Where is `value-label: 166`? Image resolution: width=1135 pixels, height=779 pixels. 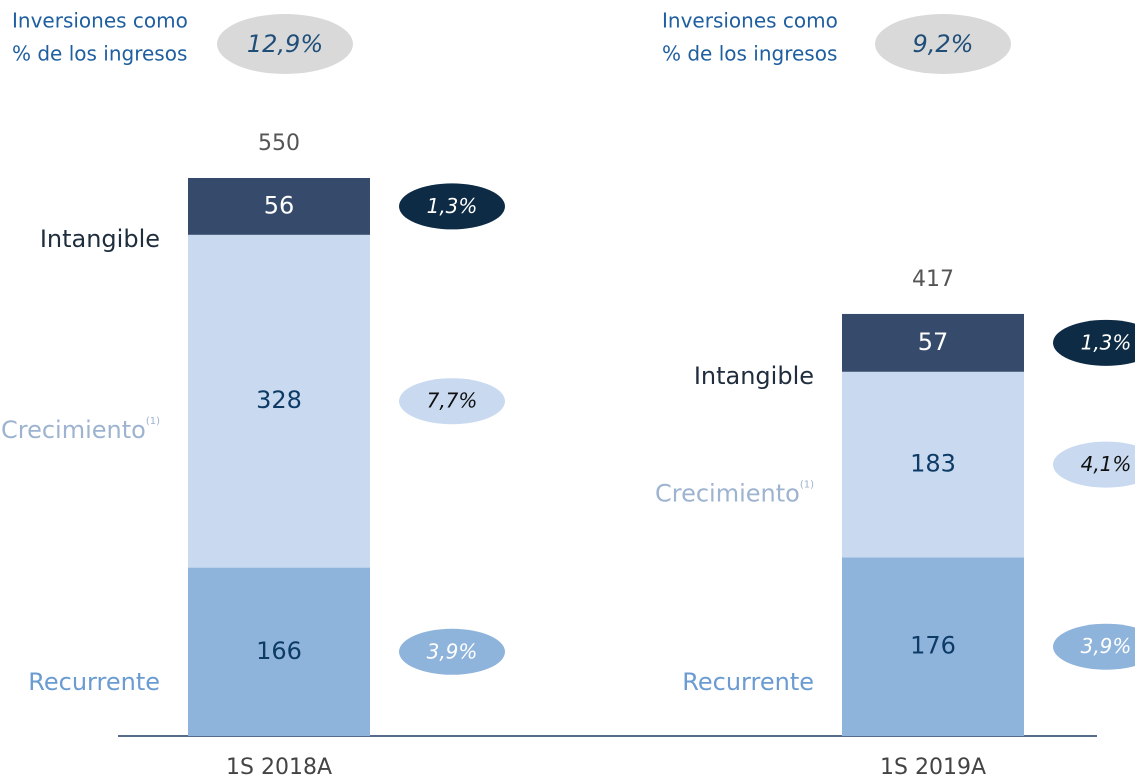
value-label: 166 is located at coordinates (279, 651).